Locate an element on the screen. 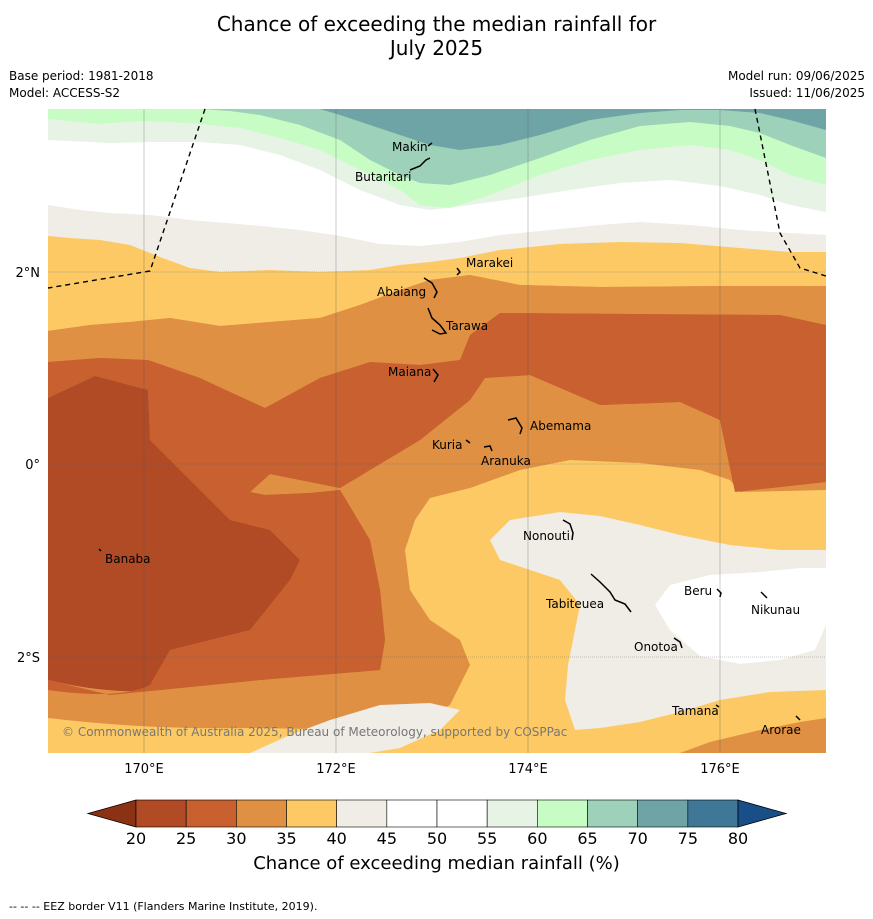 The image size is (873, 919). label-nonouti: Nonouti is located at coordinates (546, 536).